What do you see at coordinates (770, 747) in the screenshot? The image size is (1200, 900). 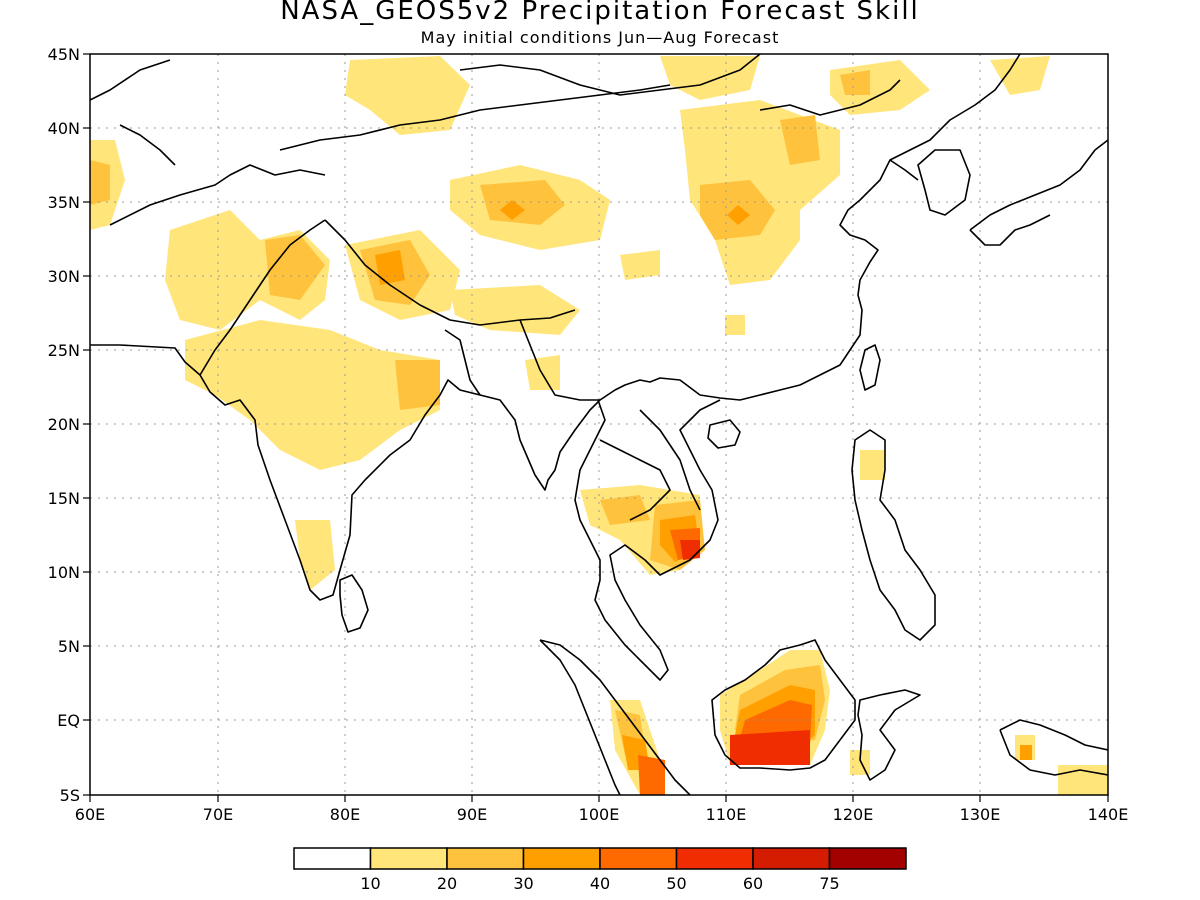 I see `skill-patch-borneo-l5` at bounding box center [770, 747].